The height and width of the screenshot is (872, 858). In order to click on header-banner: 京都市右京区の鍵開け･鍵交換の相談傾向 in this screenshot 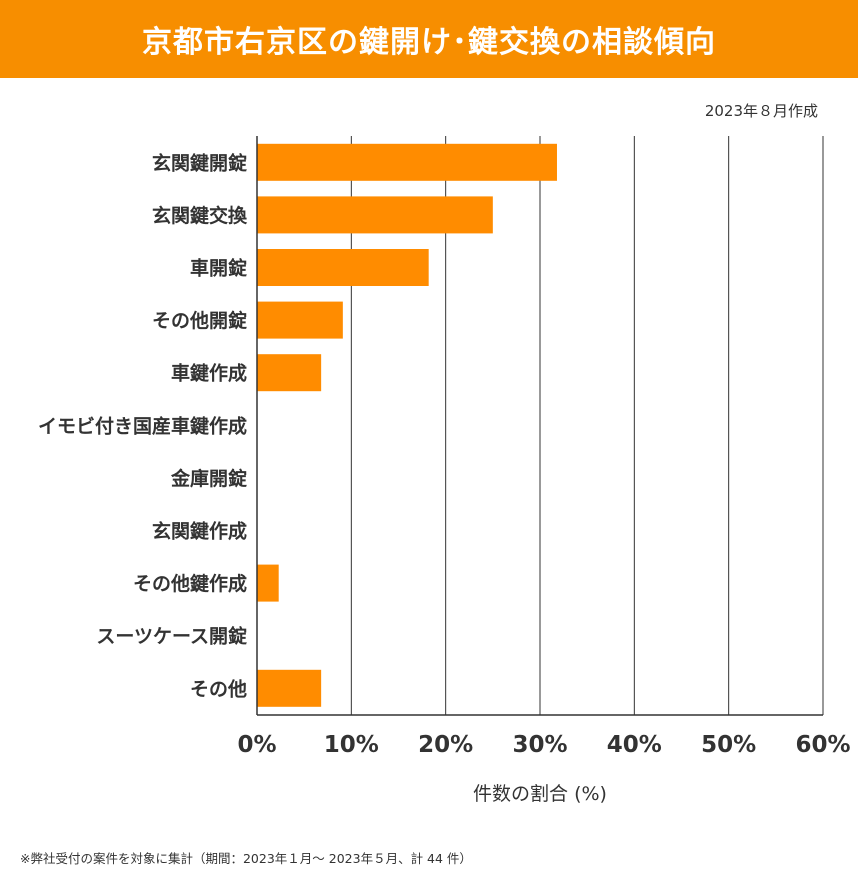, I will do `click(429, 39)`.